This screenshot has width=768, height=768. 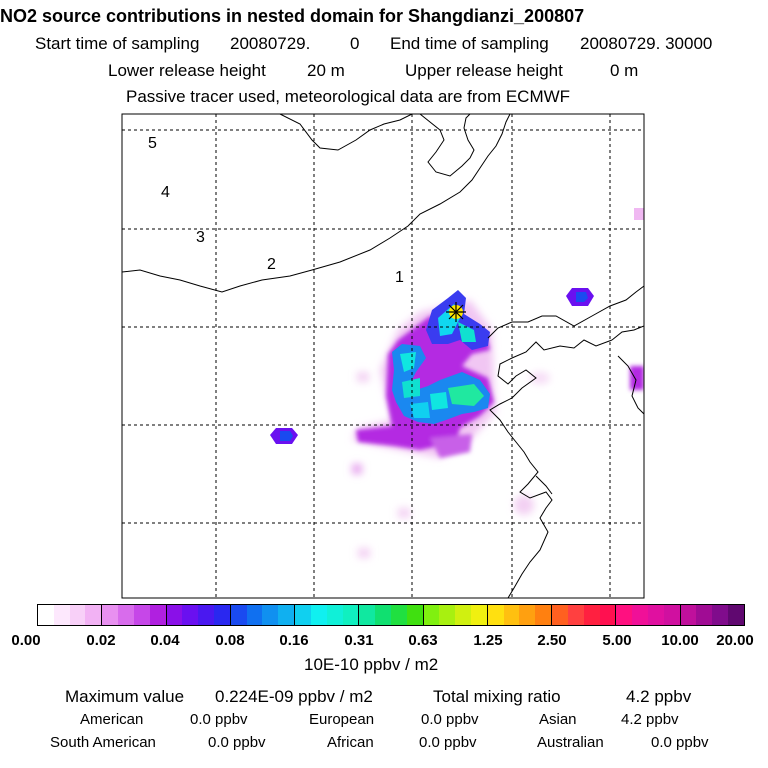 What do you see at coordinates (500, 387) in the screenshot?
I see `plume-purple-band` at bounding box center [500, 387].